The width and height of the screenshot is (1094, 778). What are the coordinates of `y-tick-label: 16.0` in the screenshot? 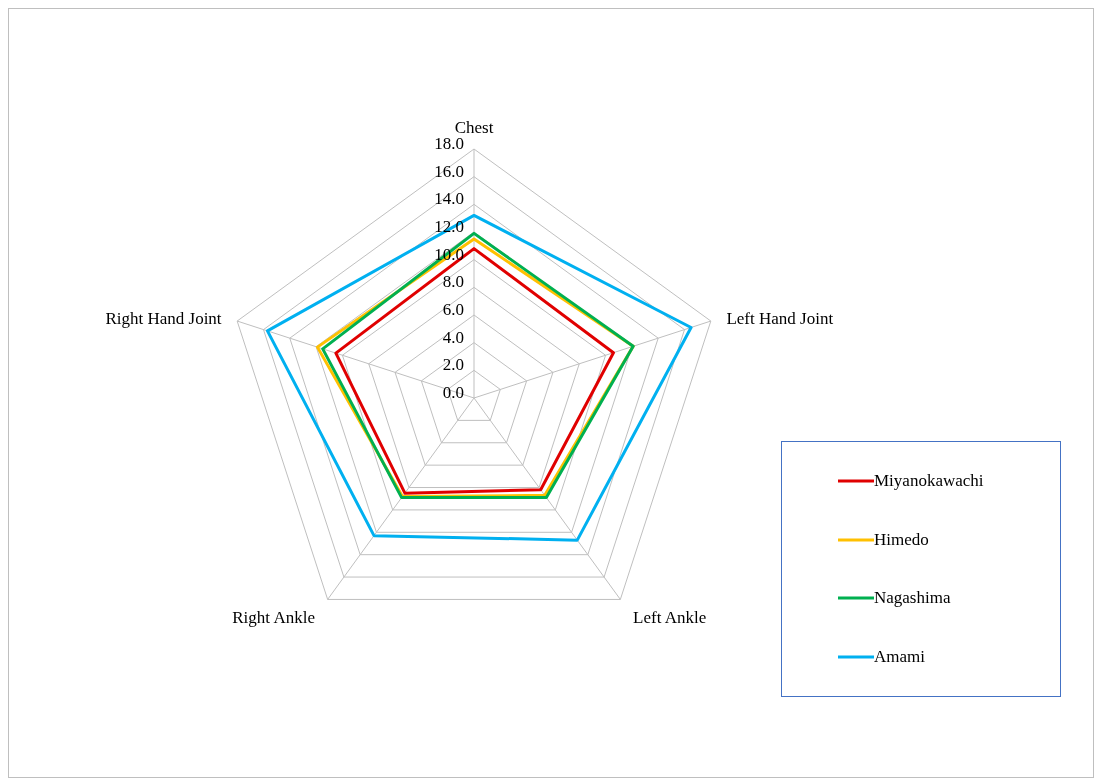 It's located at (449, 171).